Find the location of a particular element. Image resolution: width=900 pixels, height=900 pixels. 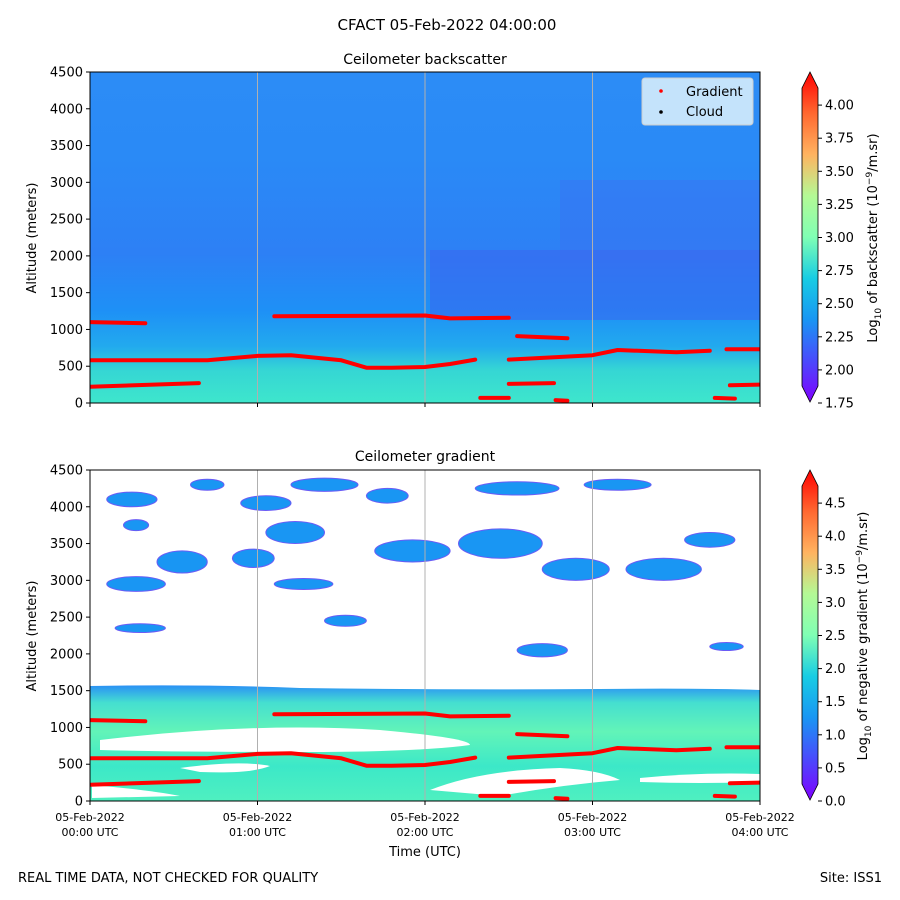

colorbar-tick-label: 3.5 is located at coordinates (835, 570).